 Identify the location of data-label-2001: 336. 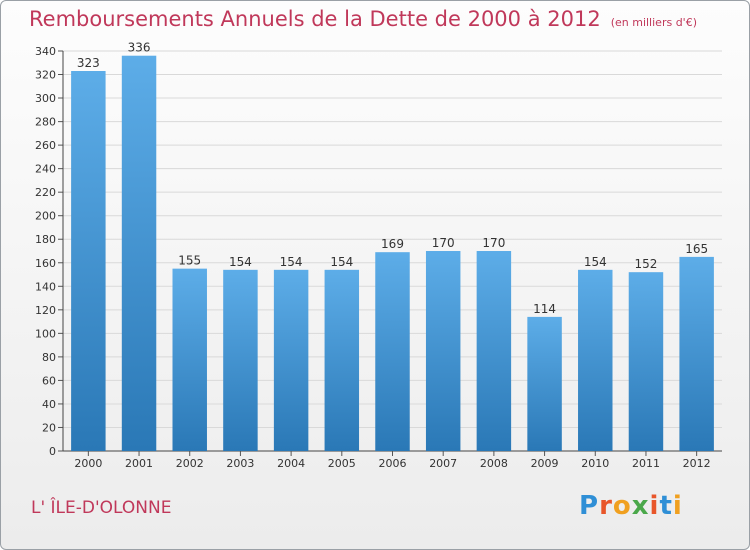
(139, 48).